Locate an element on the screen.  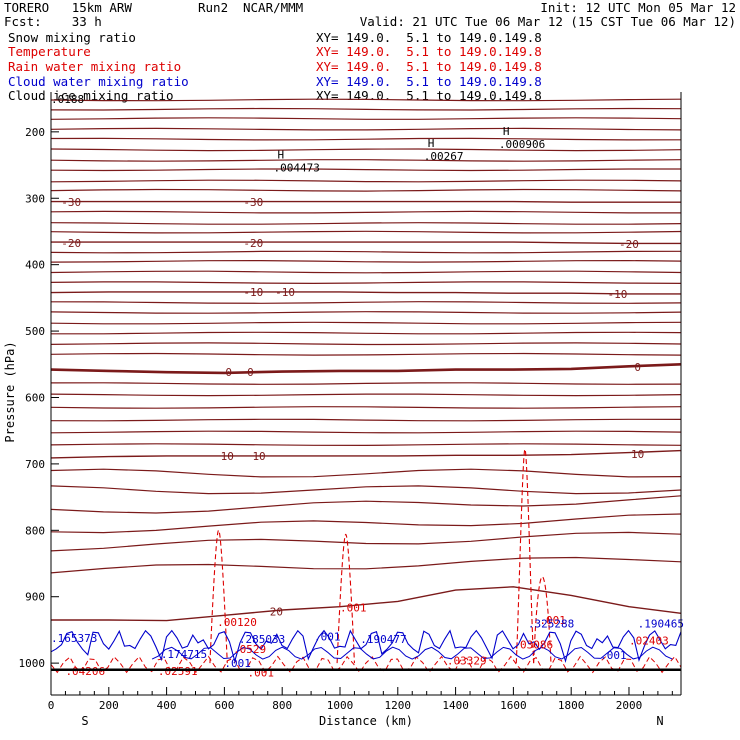
x-tick-label: 0 is located at coordinates (51, 705).